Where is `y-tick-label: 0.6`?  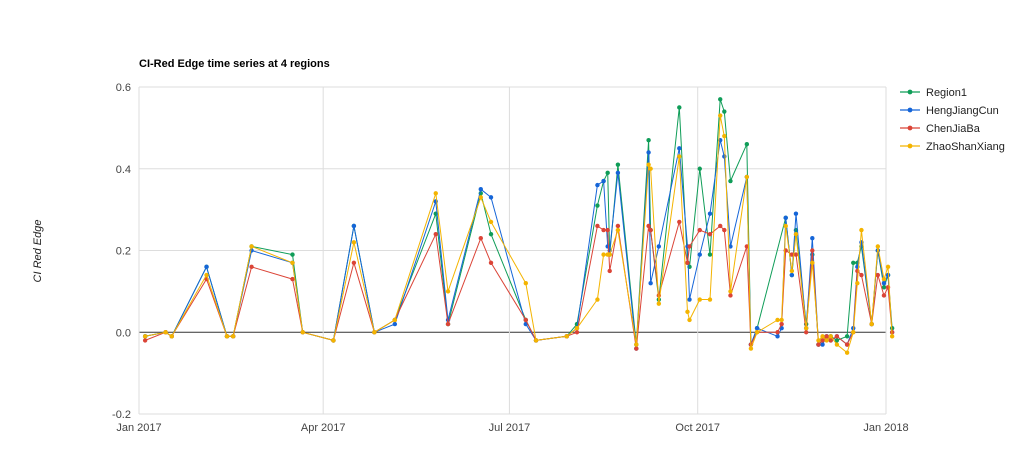 y-tick-label: 0.6 is located at coordinates (123, 88).